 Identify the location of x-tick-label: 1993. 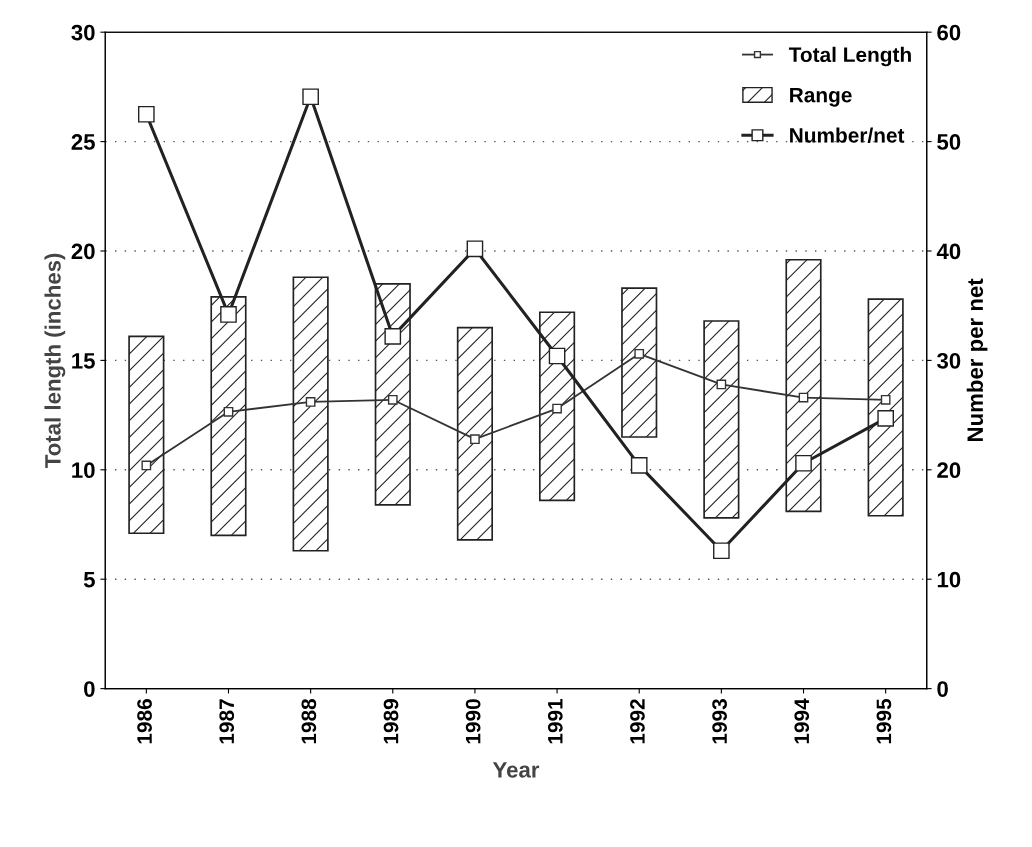
(719, 721).